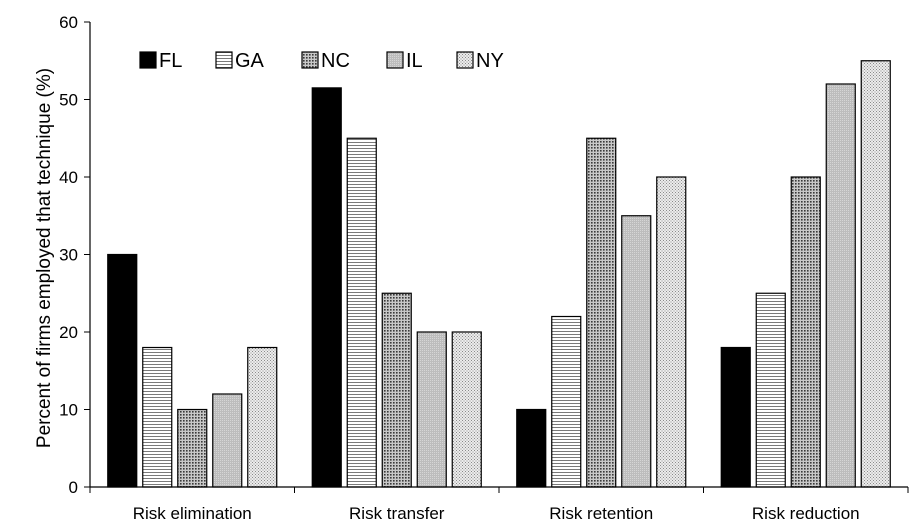  I want to click on bar-ga-risk-elimination, so click(157, 417).